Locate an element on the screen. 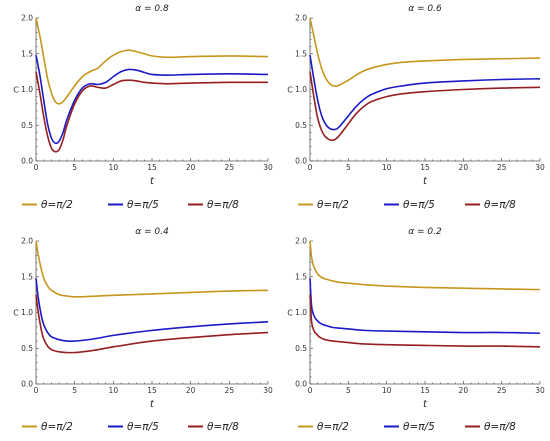  panel-title: α = 0.6 is located at coordinates (425, 9).